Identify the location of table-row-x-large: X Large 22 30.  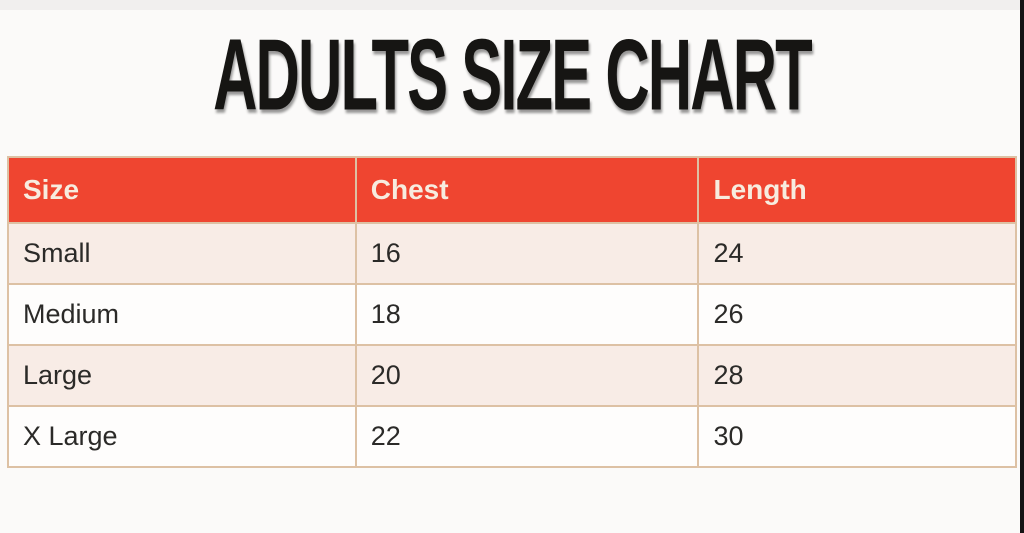
(512, 436).